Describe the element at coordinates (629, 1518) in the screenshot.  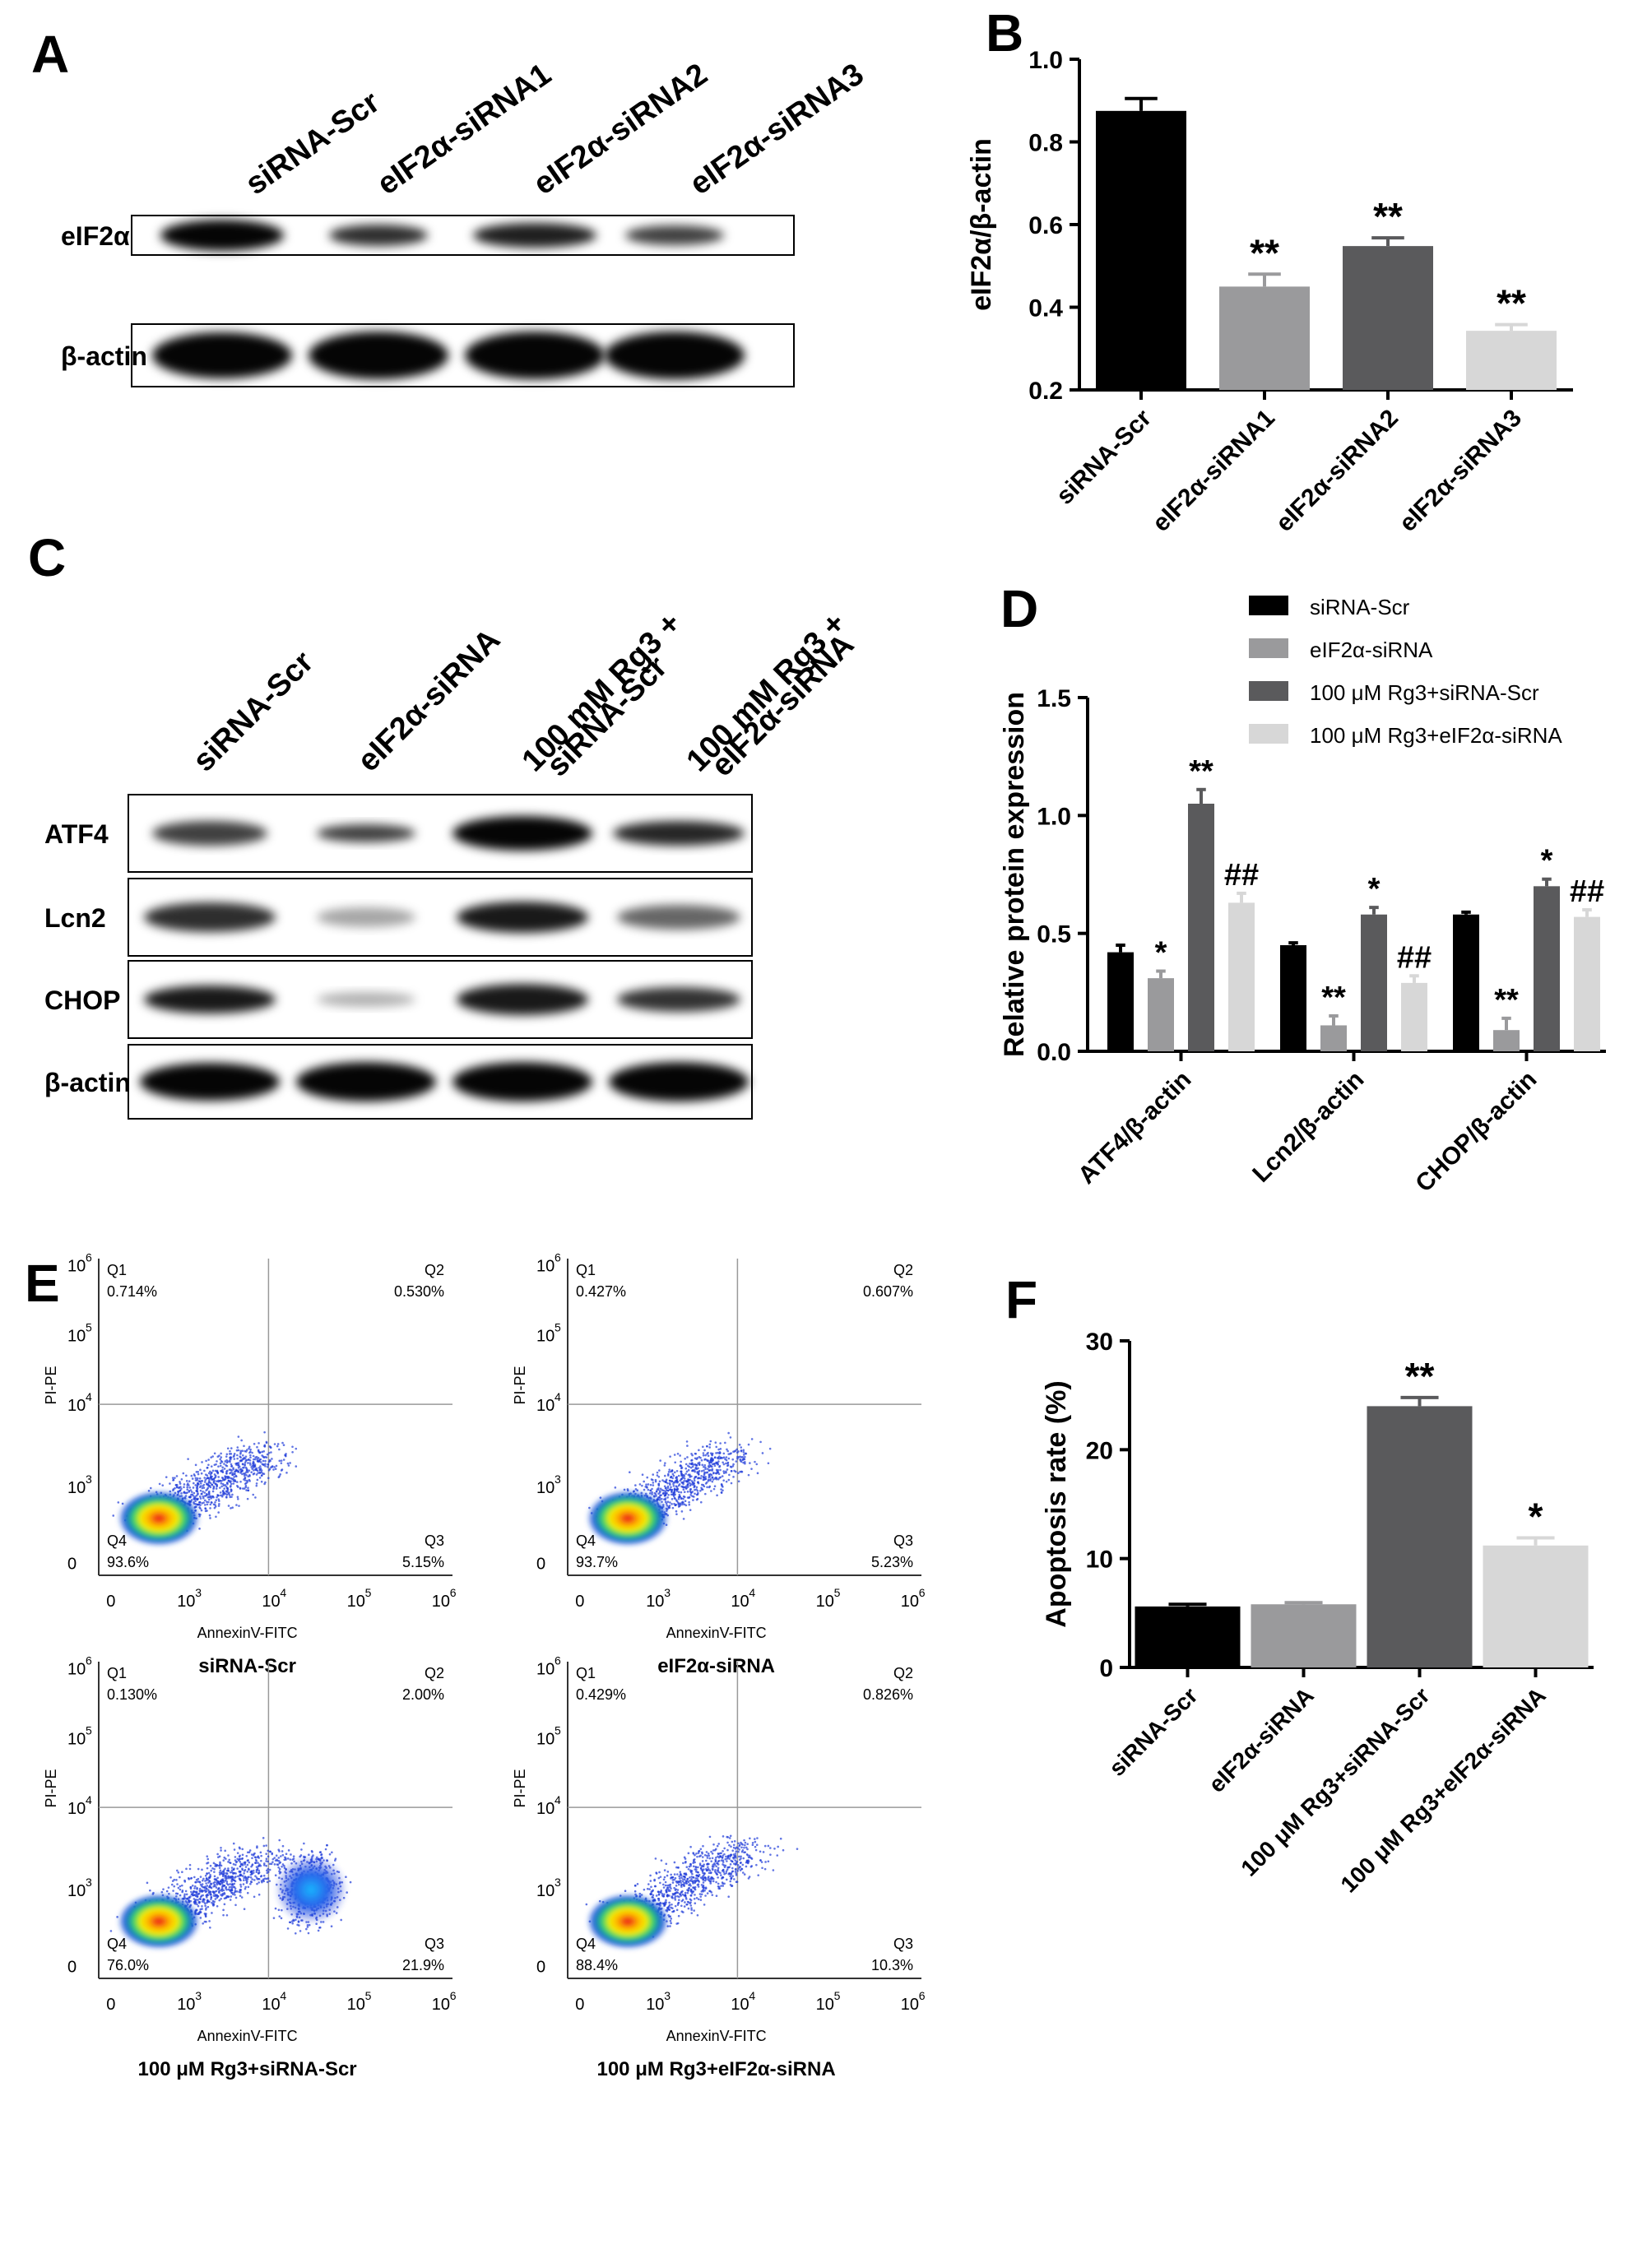
I see `density-cluster` at that location.